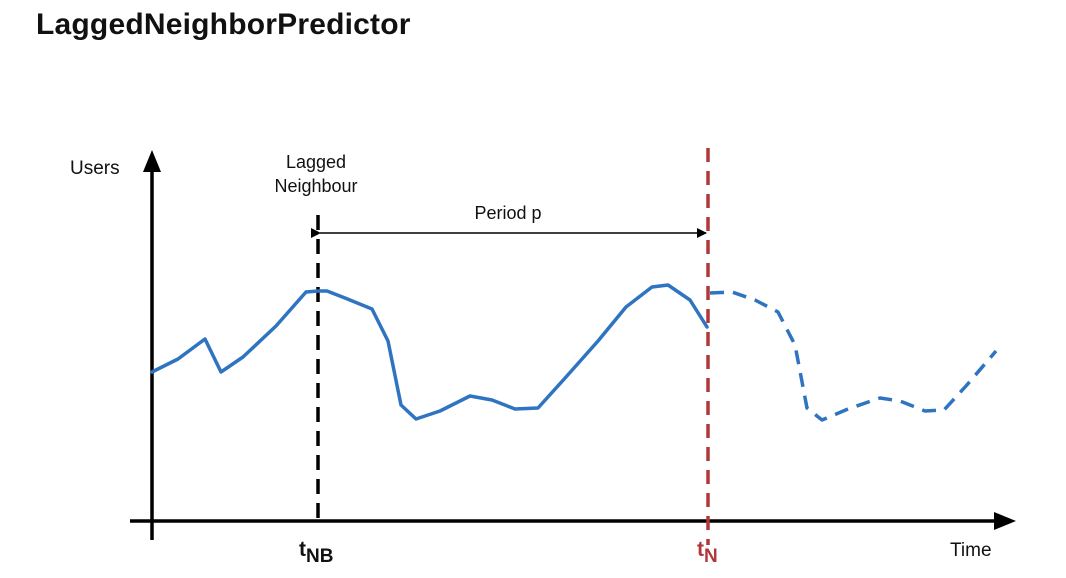 The height and width of the screenshot is (578, 1066). Describe the element at coordinates (316, 162) in the screenshot. I see `lagged-label-line1: Lagged` at that location.